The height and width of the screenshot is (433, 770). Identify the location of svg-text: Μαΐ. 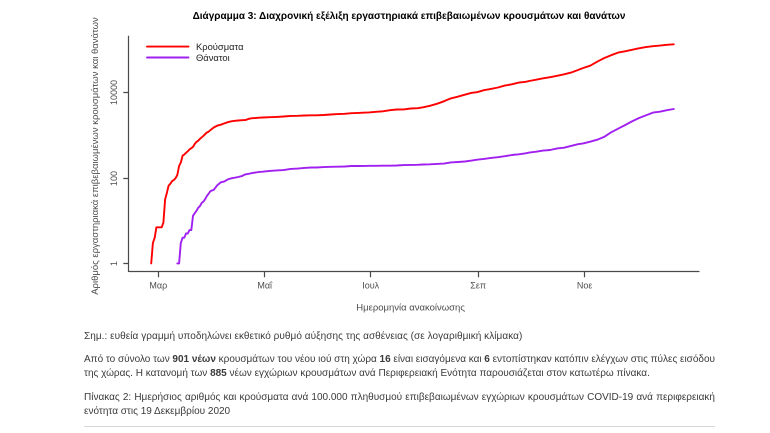
(265, 286).